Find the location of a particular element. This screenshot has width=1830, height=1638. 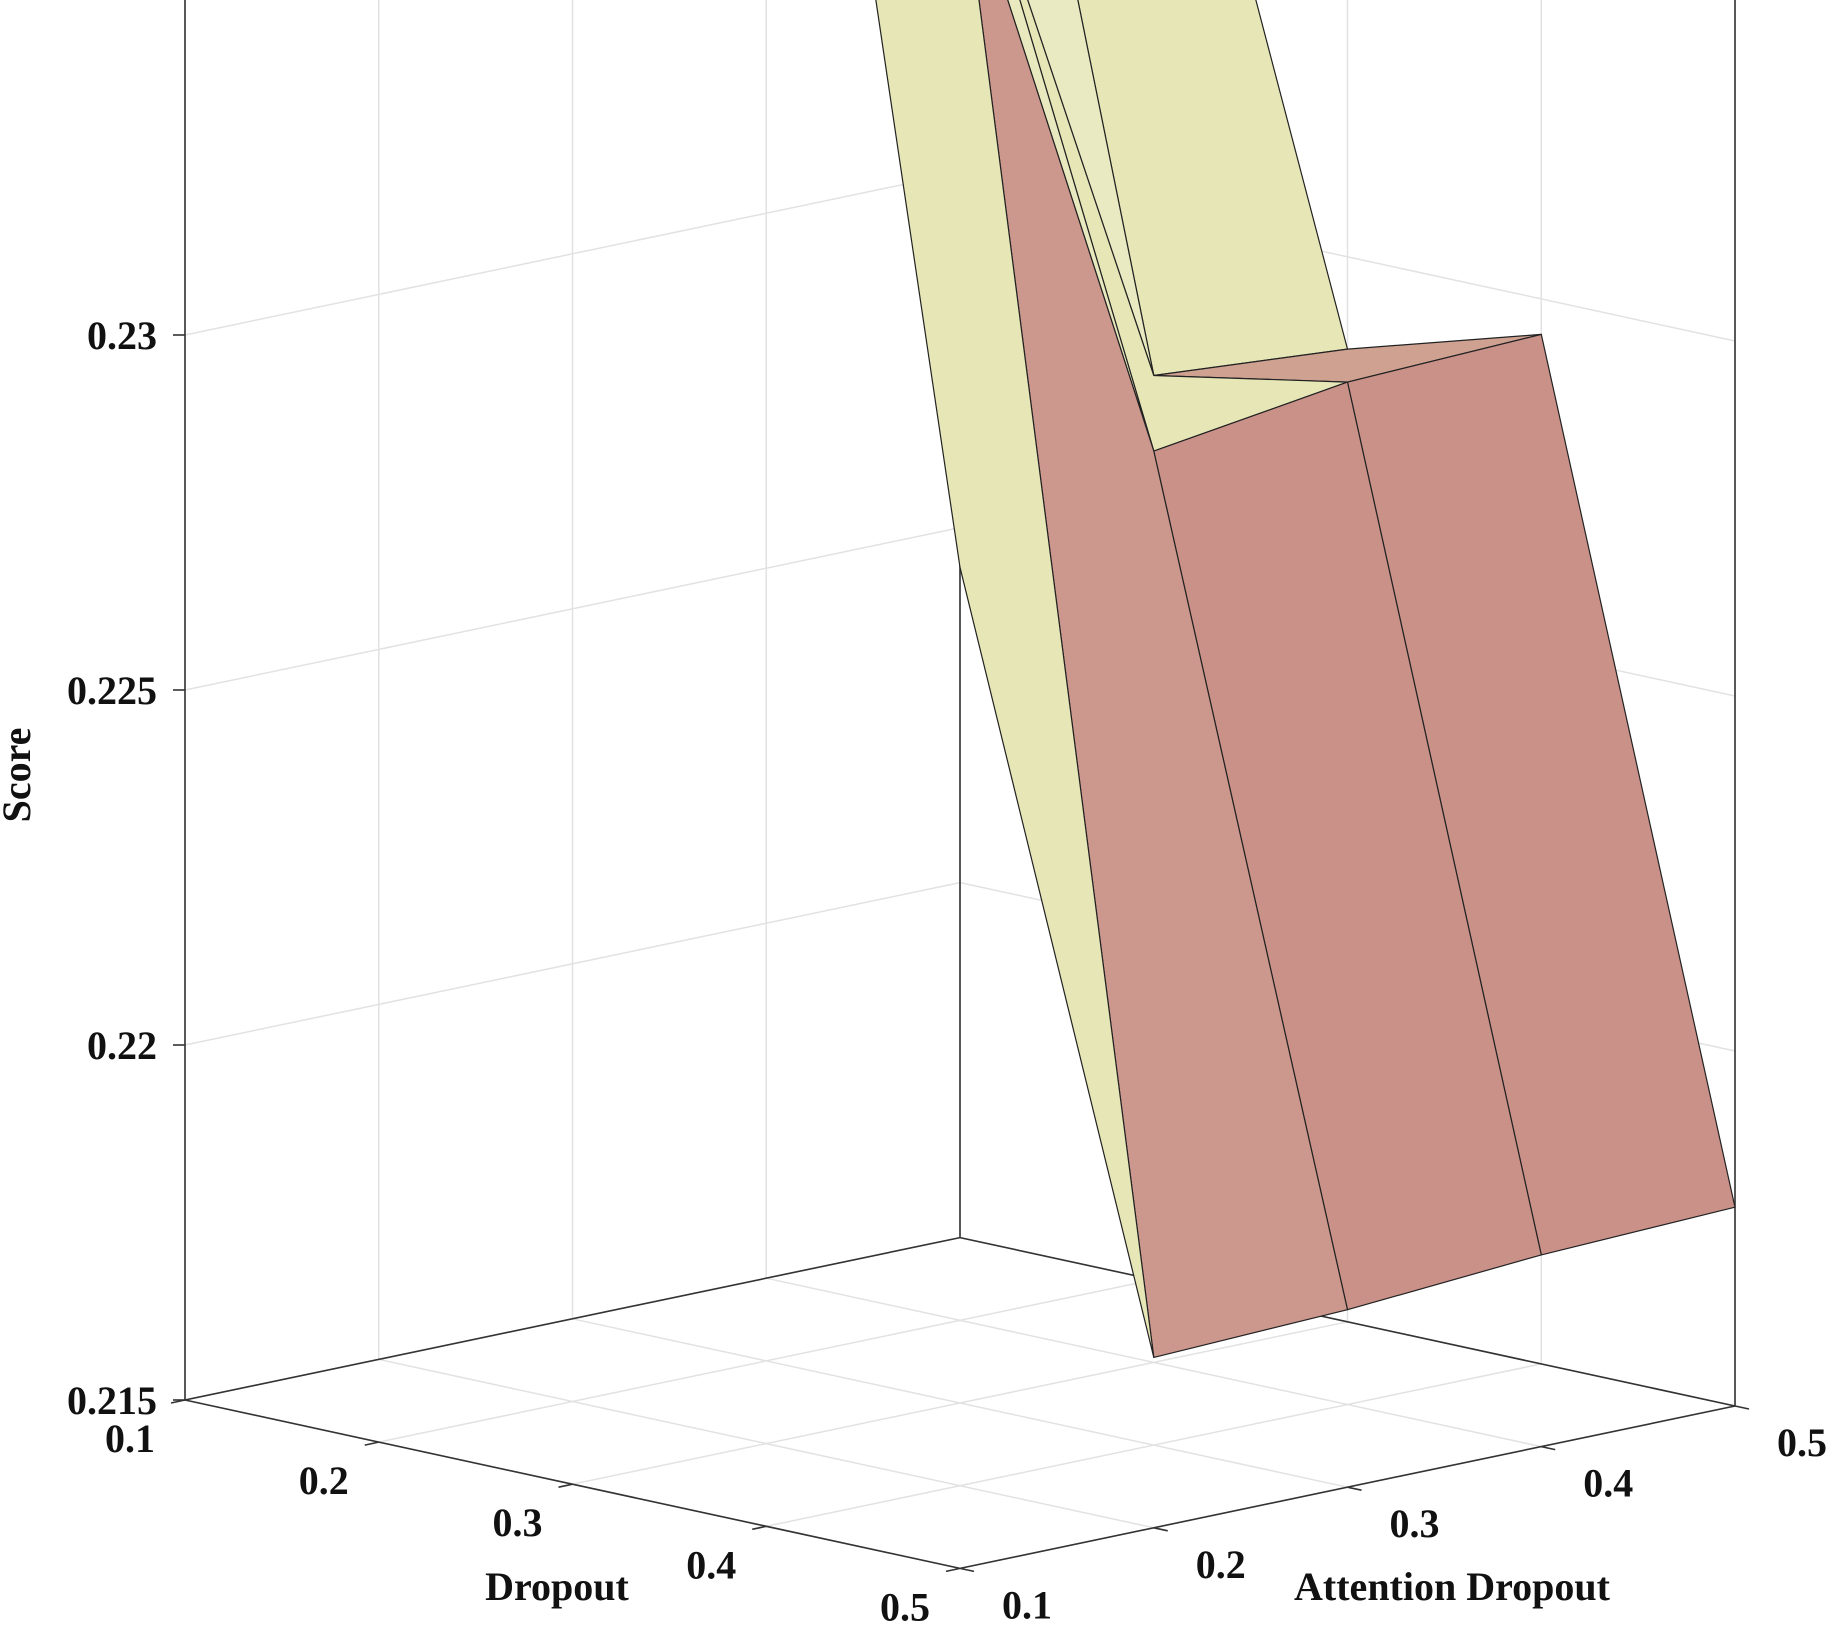

z-tick-label: 0.225 is located at coordinates (112, 690).